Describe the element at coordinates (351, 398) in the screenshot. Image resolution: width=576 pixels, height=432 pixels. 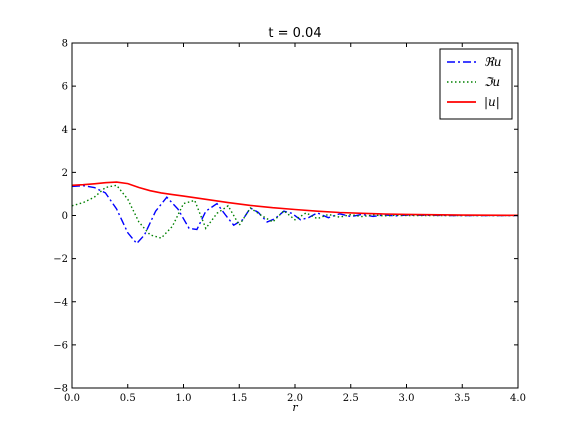
I see `x-tick-label: 2.5` at that location.